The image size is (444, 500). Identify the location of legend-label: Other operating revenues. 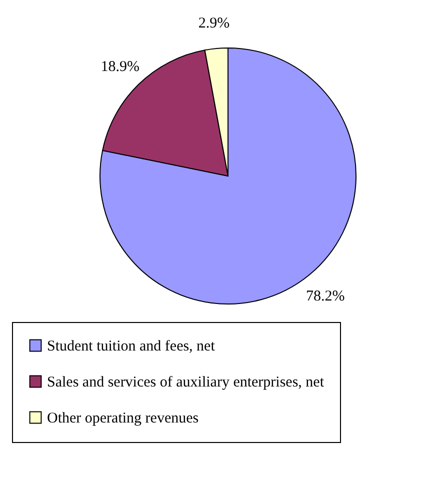
(123, 418).